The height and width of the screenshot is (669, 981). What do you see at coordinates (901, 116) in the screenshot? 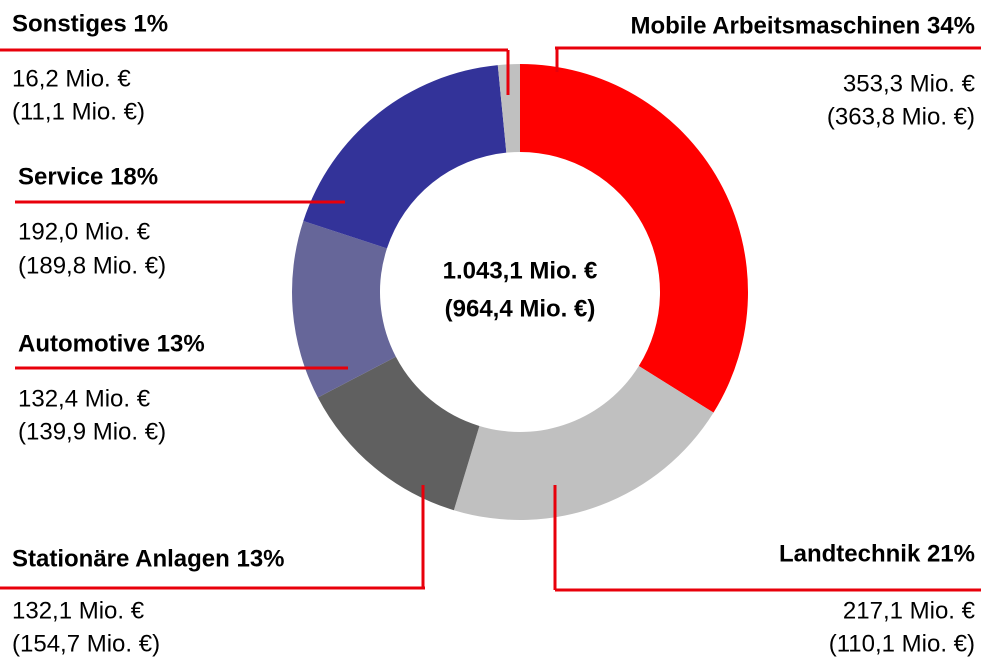
I see `segment-previous: (363,8 Mio. €)` at bounding box center [901, 116].